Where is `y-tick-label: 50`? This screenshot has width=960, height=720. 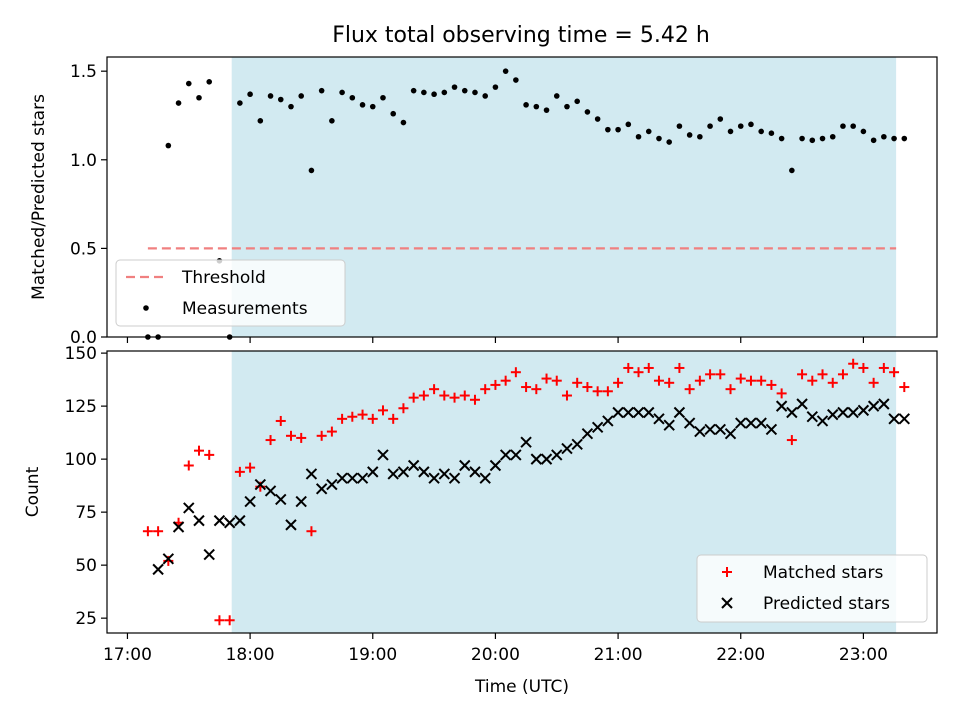
y-tick-label: 50 is located at coordinates (86, 566).